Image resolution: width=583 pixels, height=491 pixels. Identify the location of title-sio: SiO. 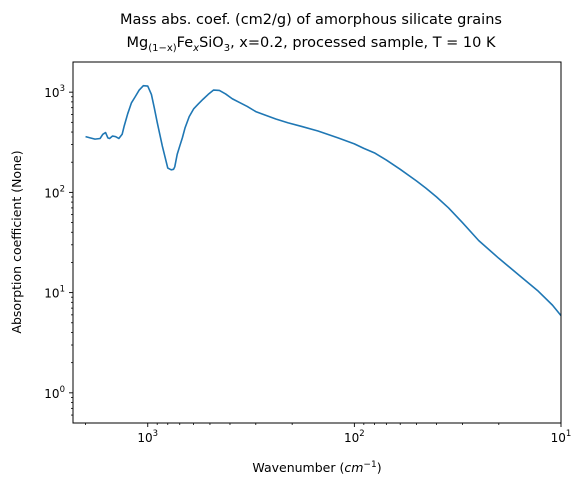
(211, 43).